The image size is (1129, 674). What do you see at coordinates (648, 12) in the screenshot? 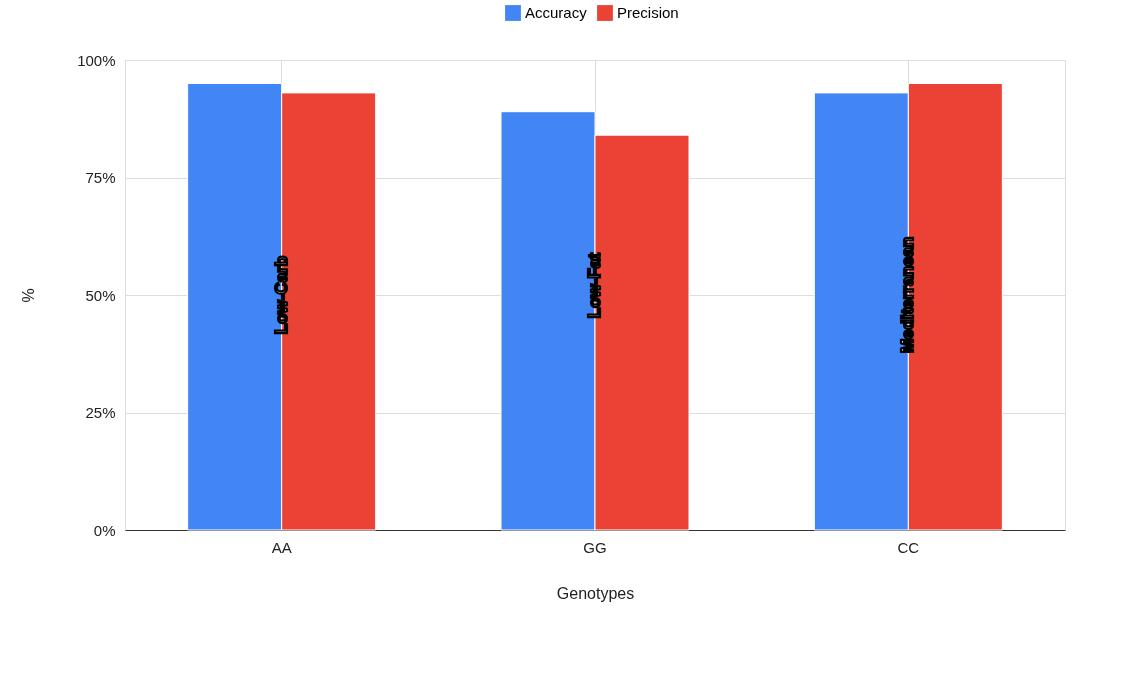
I see `legend-label: Precision` at bounding box center [648, 12].